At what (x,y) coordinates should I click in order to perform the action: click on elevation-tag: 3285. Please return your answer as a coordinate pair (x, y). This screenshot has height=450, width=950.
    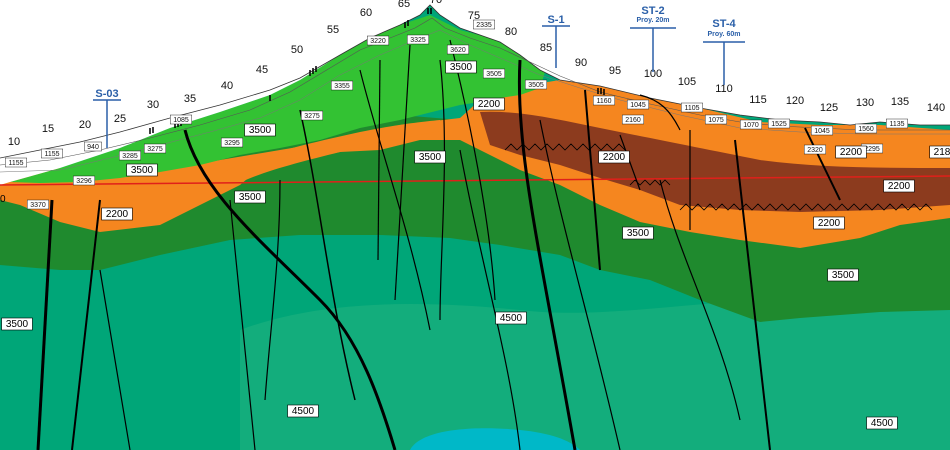
    Looking at the image, I should click on (129, 155).